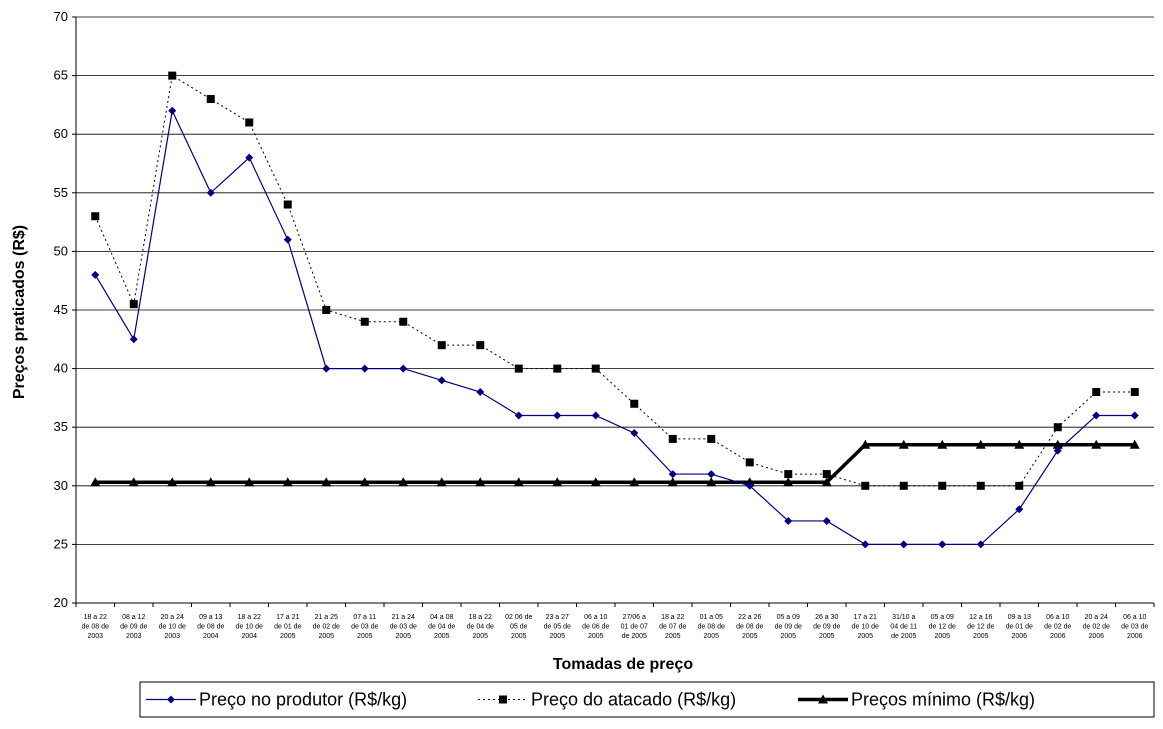 This screenshot has width=1163, height=729. I want to click on legend-item: Preços mínimo (R$/kg), so click(916, 700).